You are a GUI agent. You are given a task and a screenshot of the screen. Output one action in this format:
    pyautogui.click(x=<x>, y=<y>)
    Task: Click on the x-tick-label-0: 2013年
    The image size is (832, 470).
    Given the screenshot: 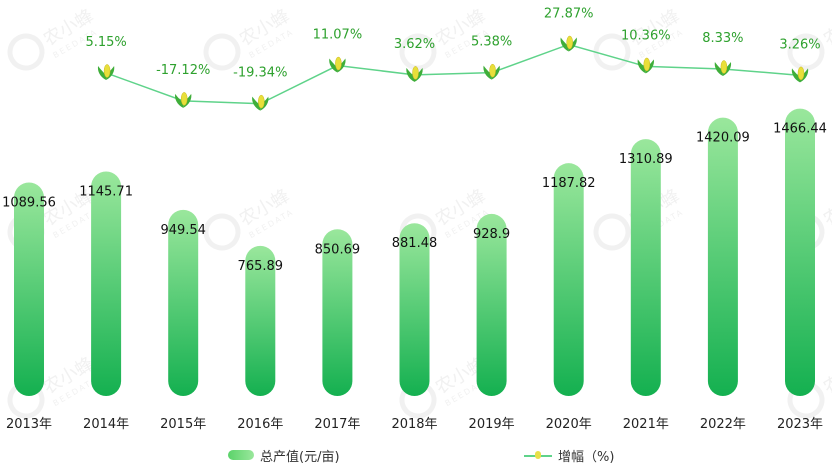 What is the action you would take?
    pyautogui.click(x=29, y=424)
    